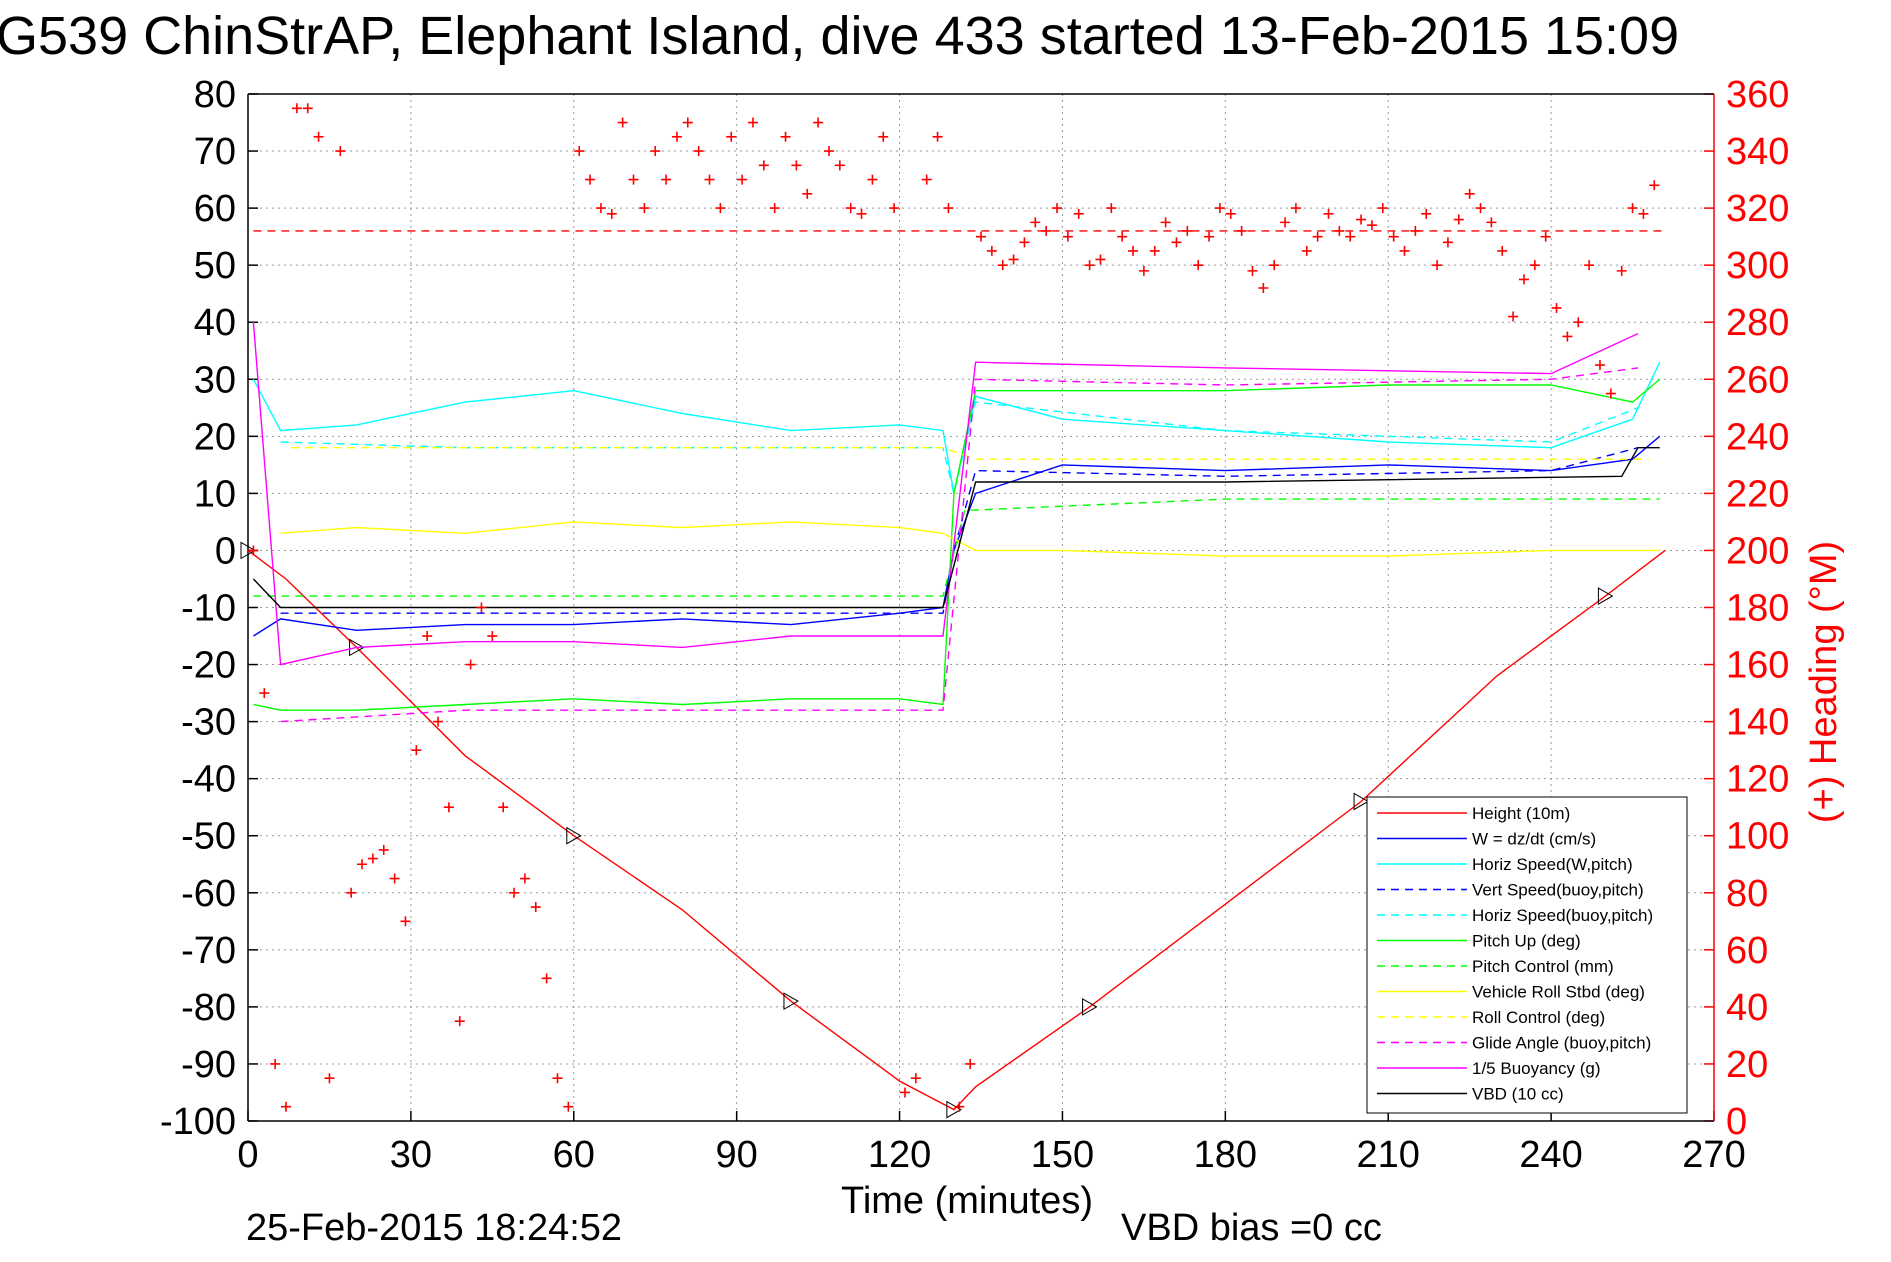 Image resolution: width=1891 pixels, height=1262 pixels. Describe the element at coordinates (1757, 323) in the screenshot. I see `y2-tick-label: 280` at that location.